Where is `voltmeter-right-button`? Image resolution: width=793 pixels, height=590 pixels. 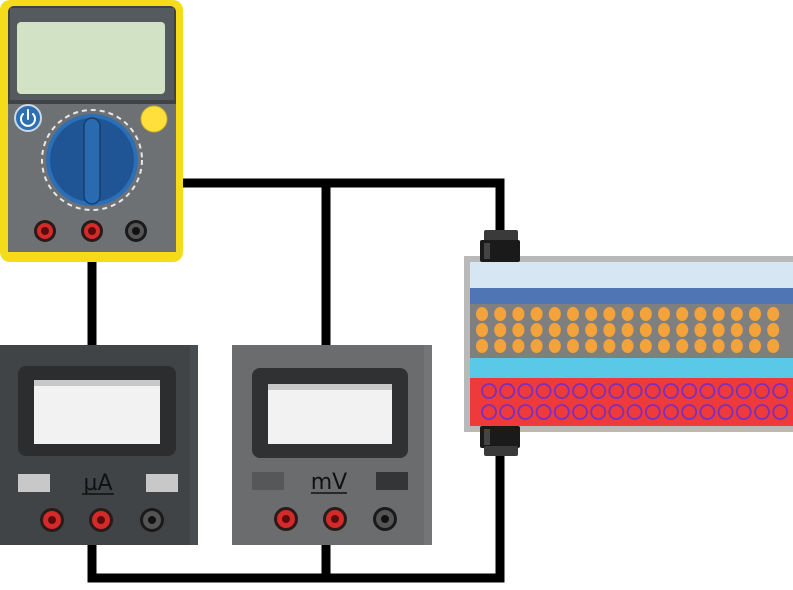 voltmeter-right-button is located at coordinates (392, 481).